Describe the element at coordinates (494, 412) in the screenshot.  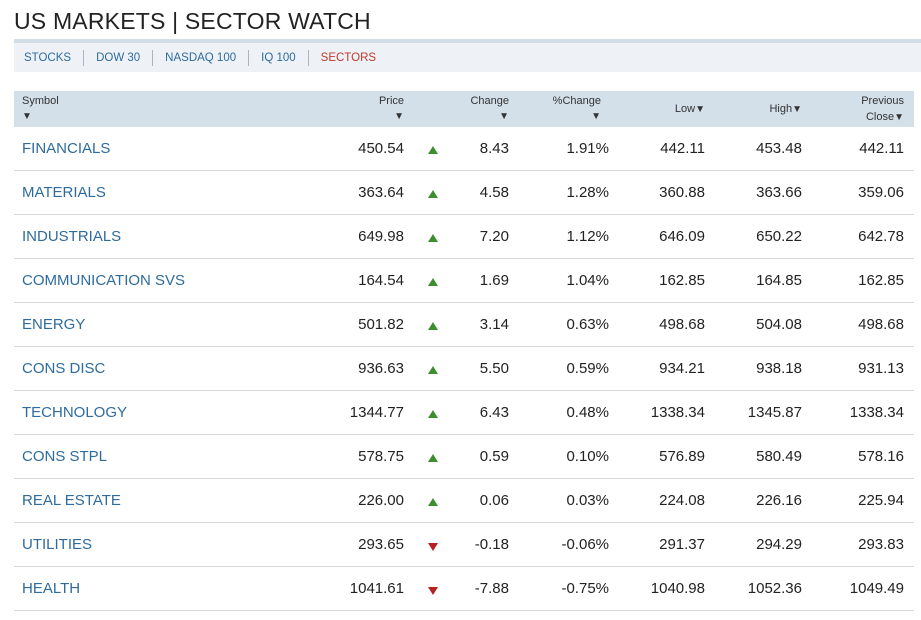
I see `change-cell: 6.43` at that location.